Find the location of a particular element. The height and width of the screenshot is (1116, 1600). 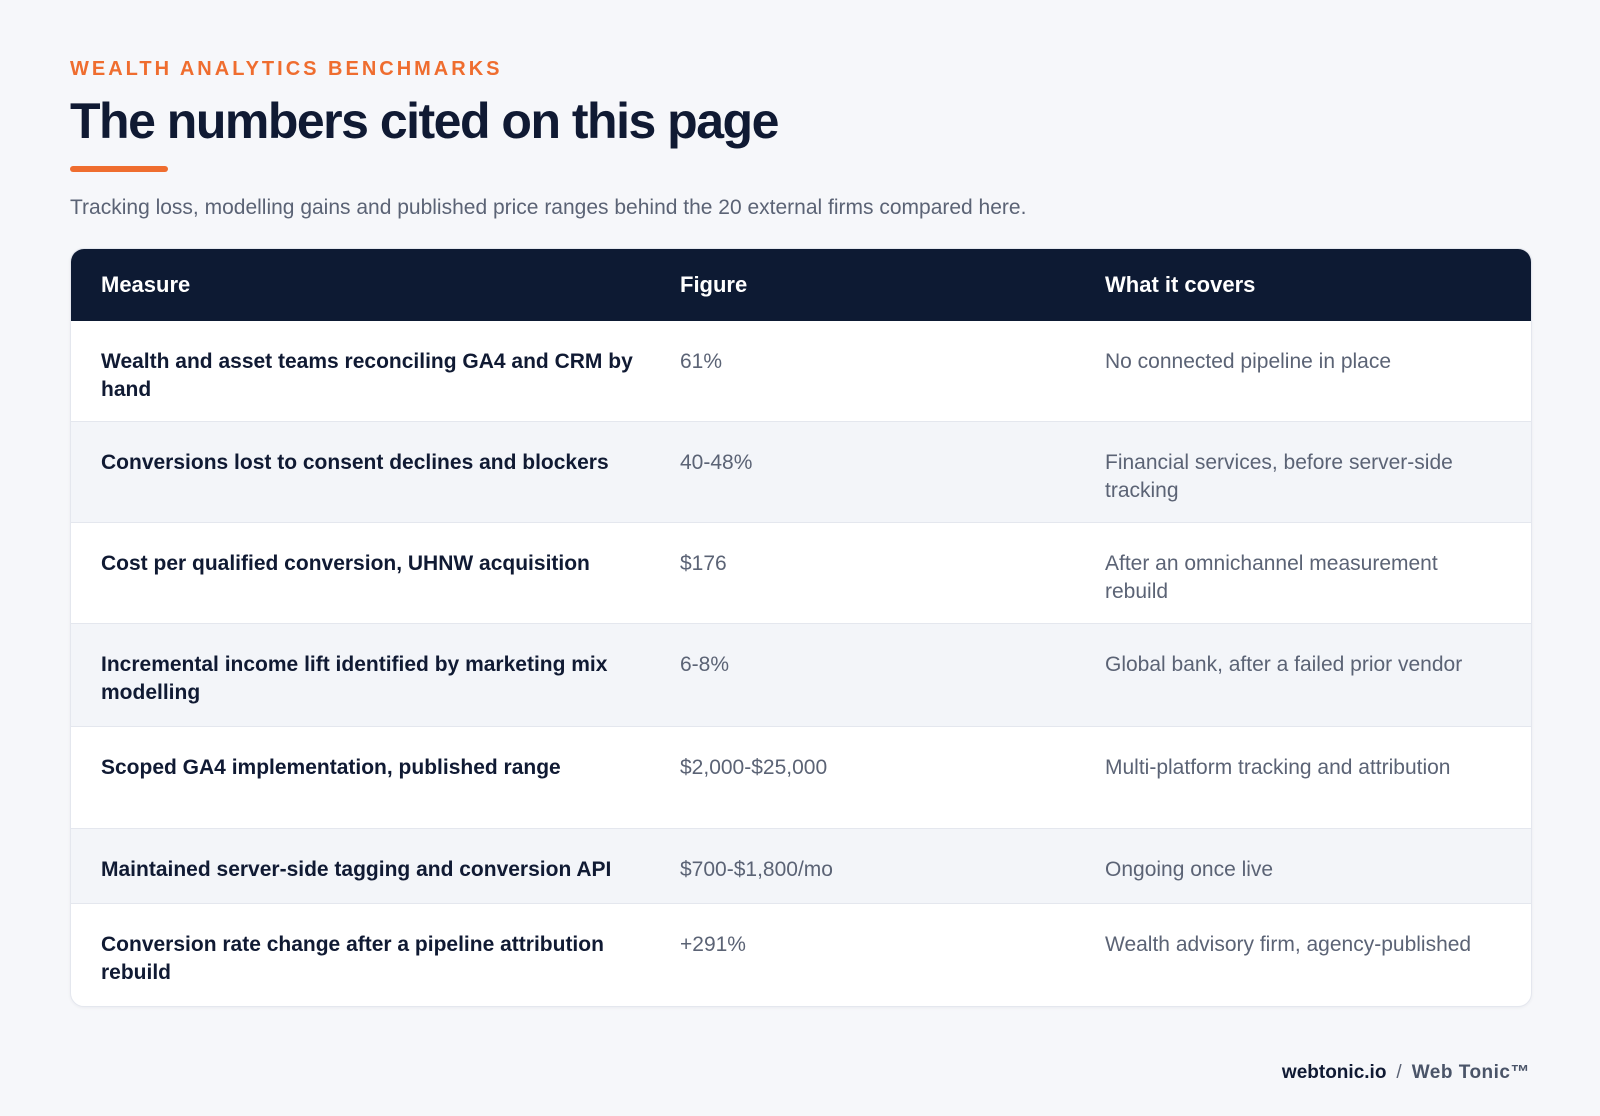

column-header-figure: Figure is located at coordinates (714, 284).